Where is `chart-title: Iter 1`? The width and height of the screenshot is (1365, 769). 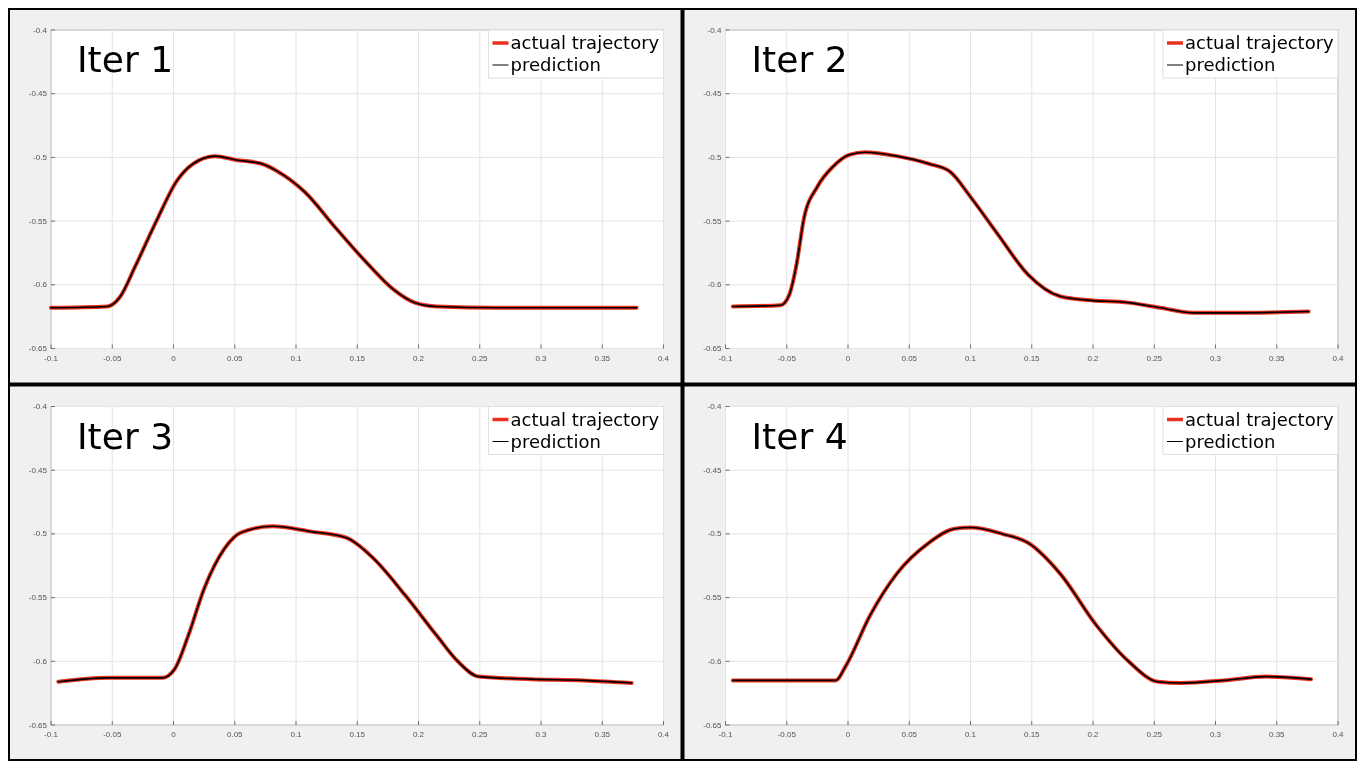
chart-title: Iter 1 is located at coordinates (125, 59).